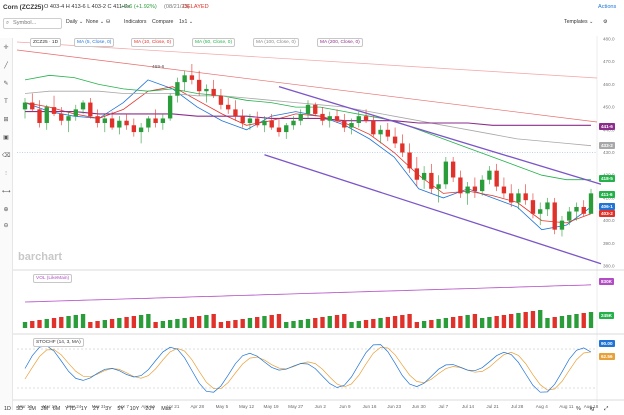  I want to click on draw-dropdown: None ⌄, so click(95, 22).